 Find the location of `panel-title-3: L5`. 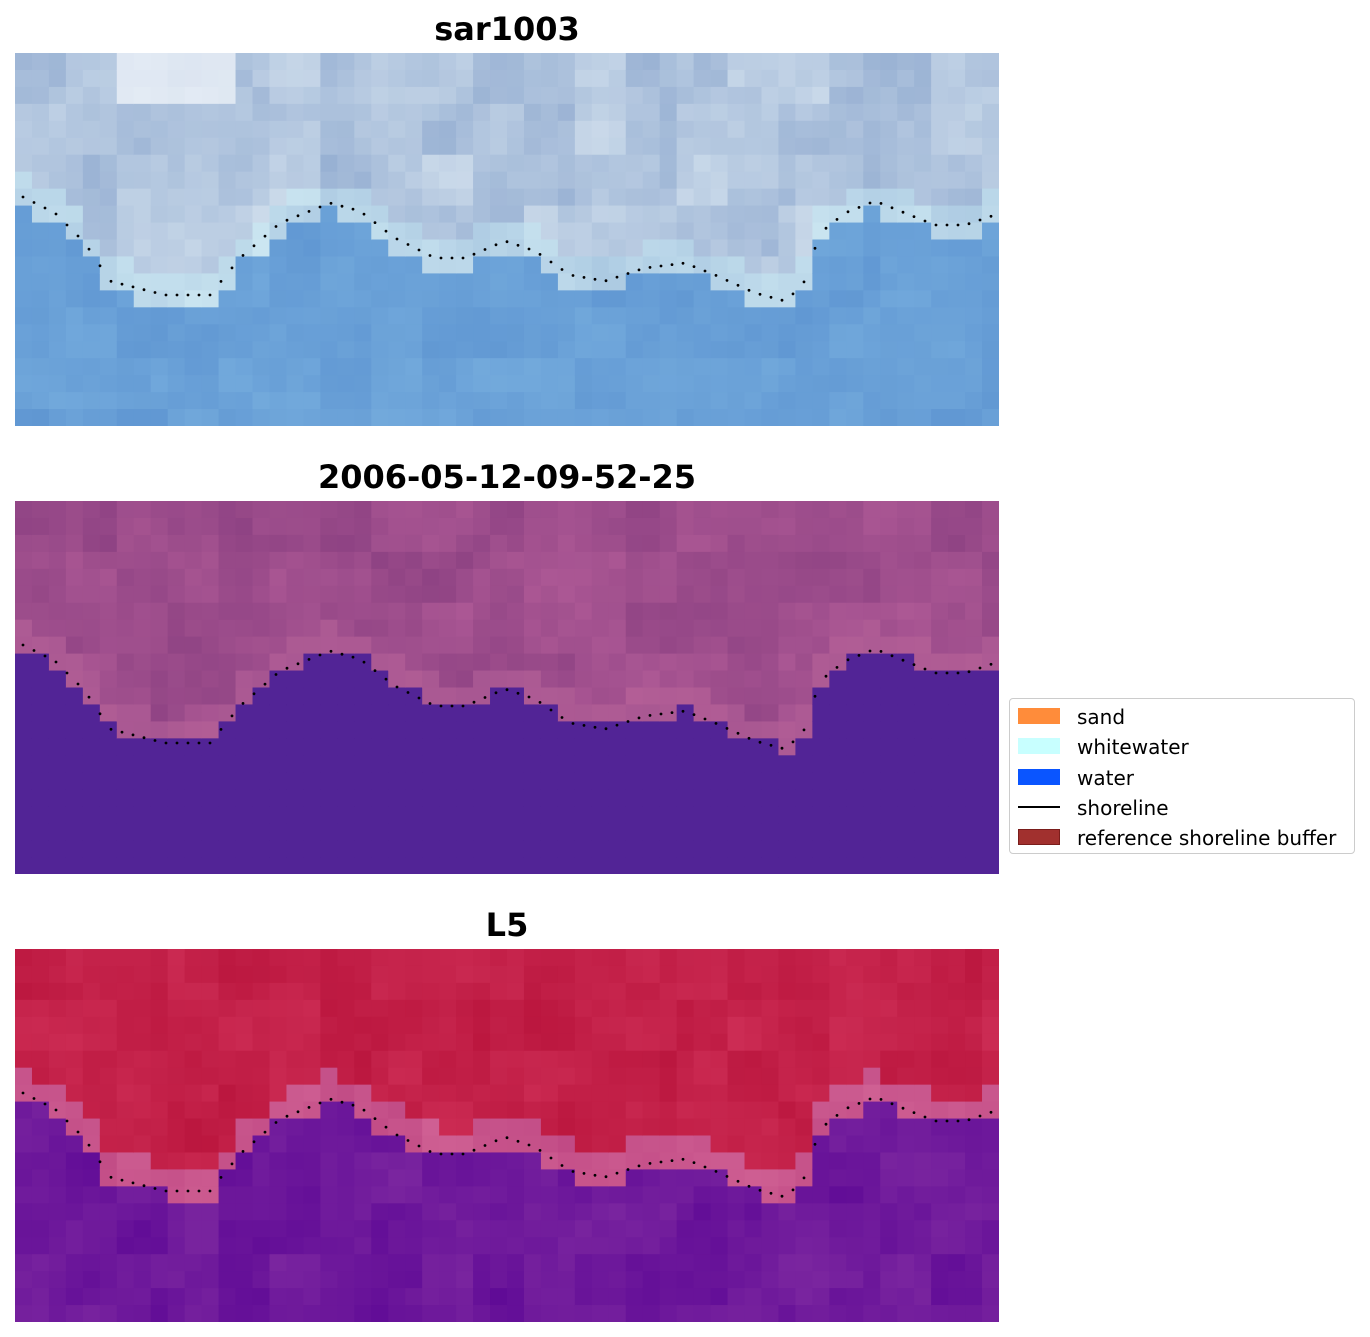

panel-title-3: L5 is located at coordinates (507, 925).